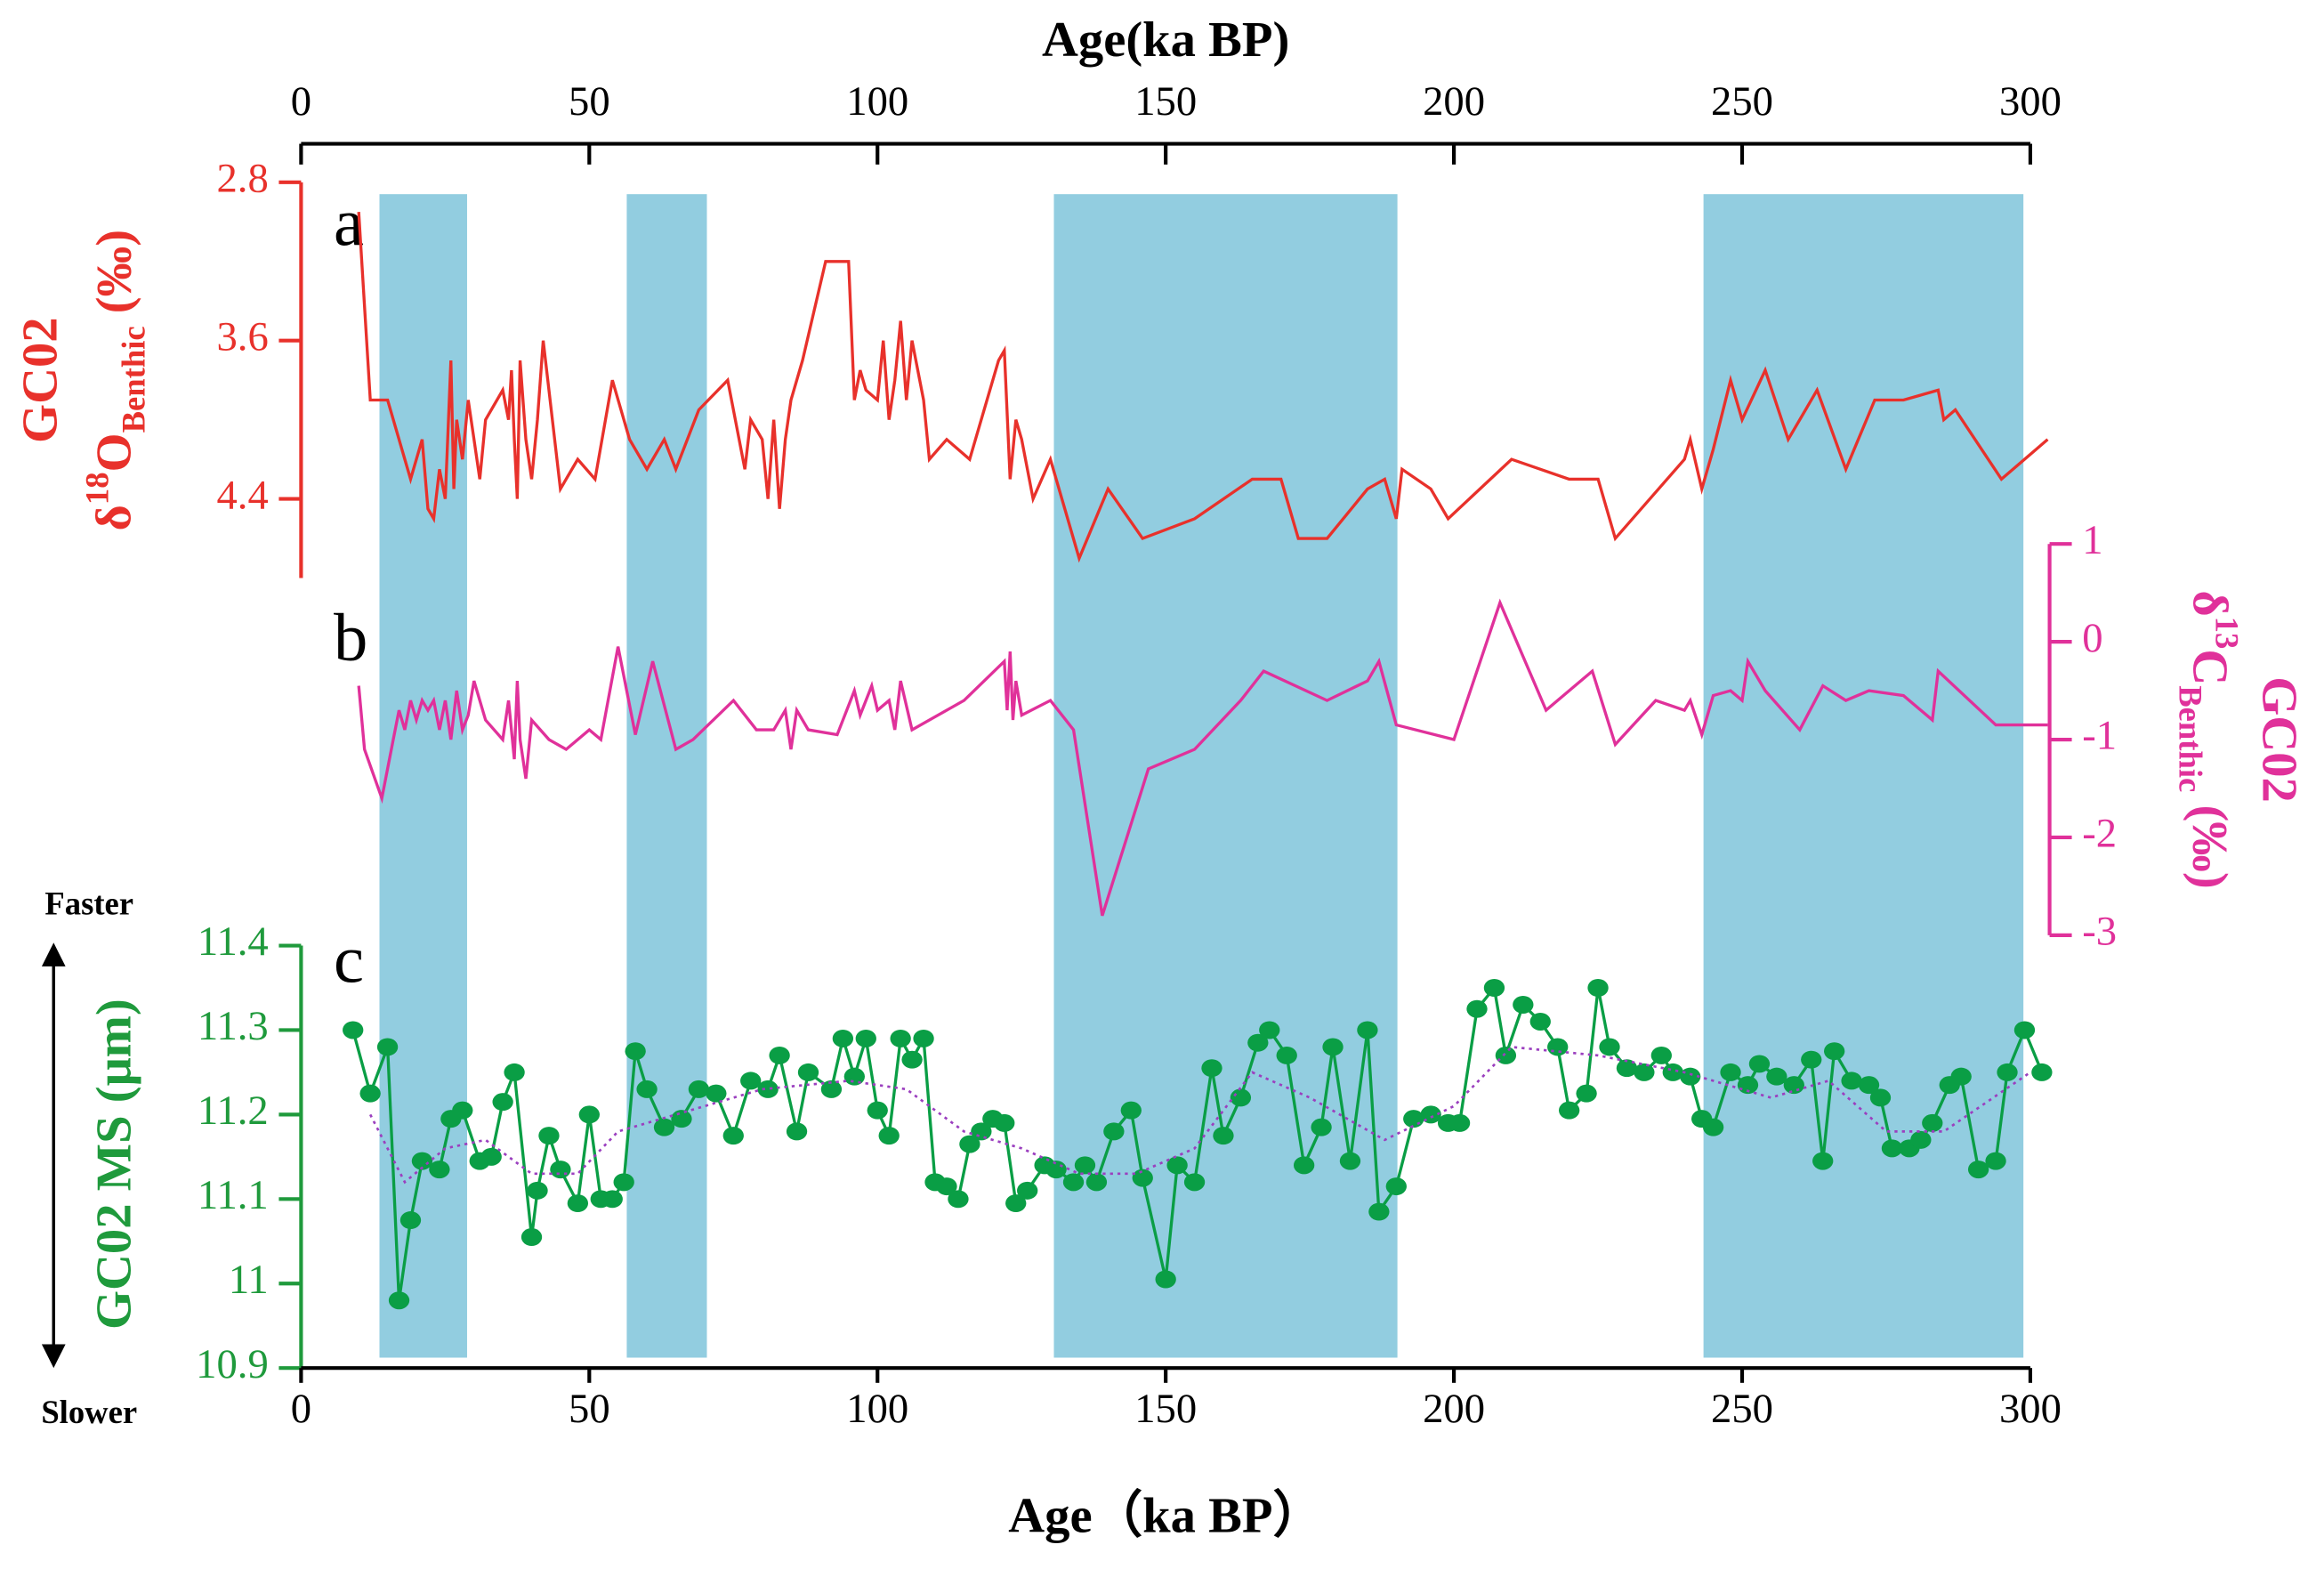 The height and width of the screenshot is (1577, 2324). I want to click on y-tick-label: 11.3, so click(233, 1026).